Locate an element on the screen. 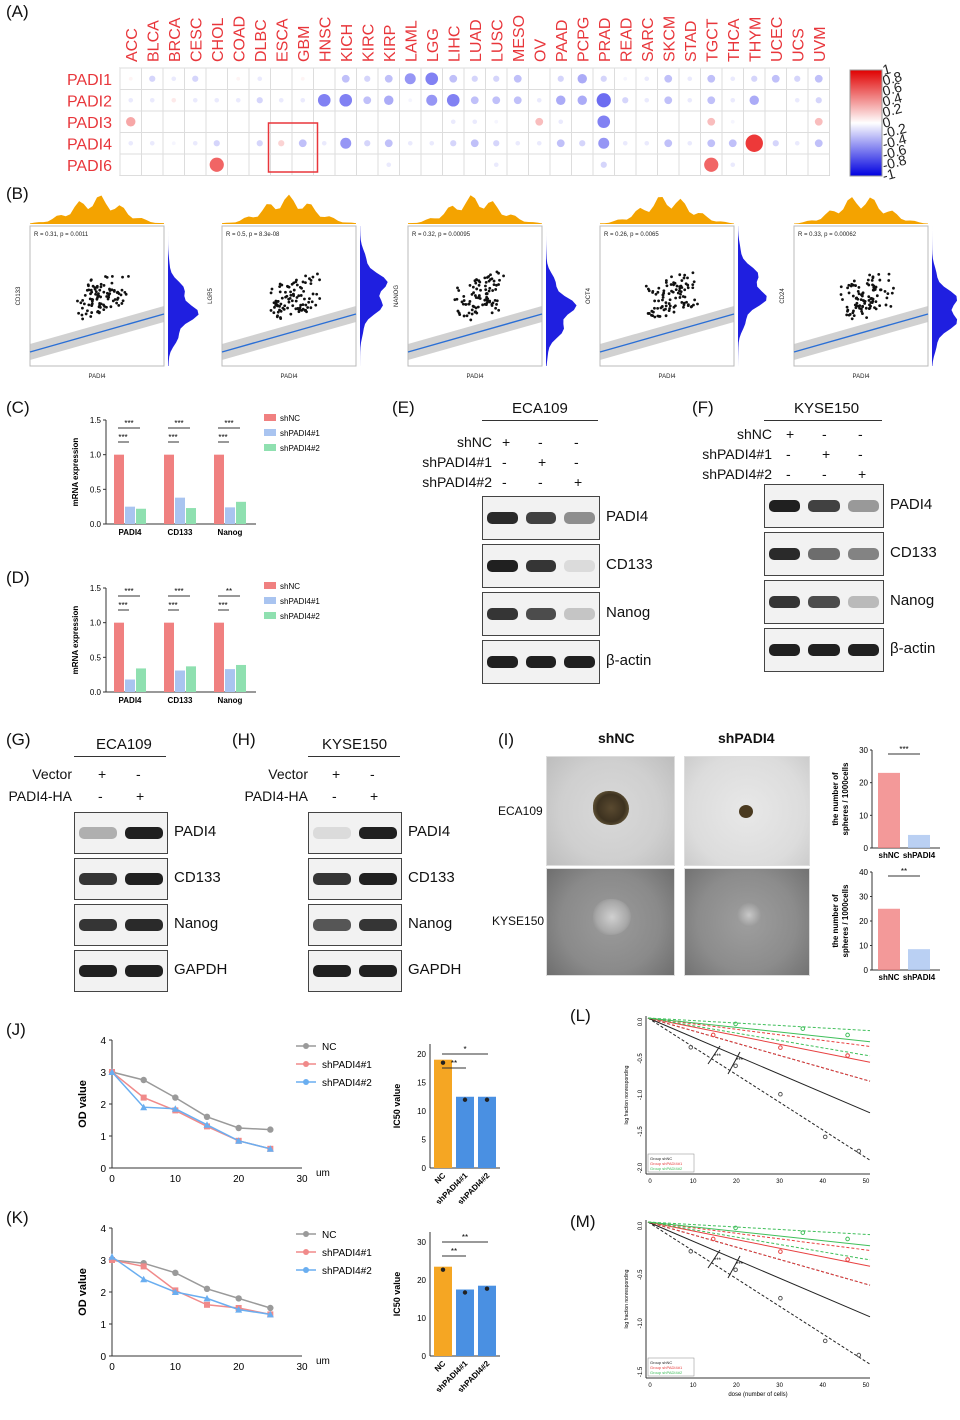 This screenshot has height=1420, width=960. cancer-label: DLBC is located at coordinates (261, 40).